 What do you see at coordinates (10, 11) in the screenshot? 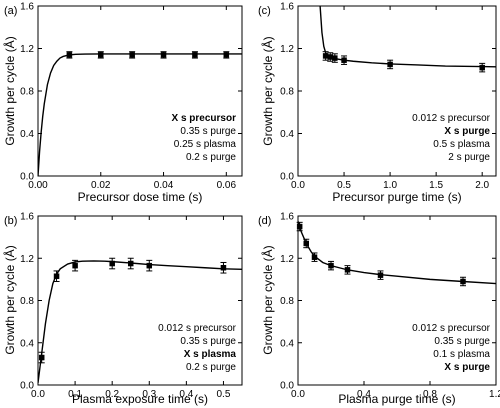
I see `panel-label: (a)` at bounding box center [10, 11].